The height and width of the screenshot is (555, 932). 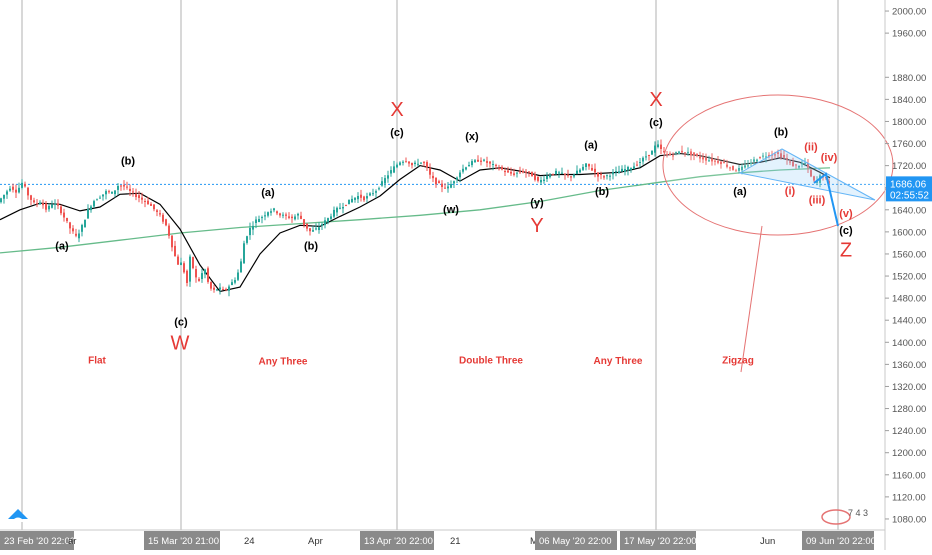 What do you see at coordinates (778, 233) in the screenshot?
I see `annotations` at bounding box center [778, 233].